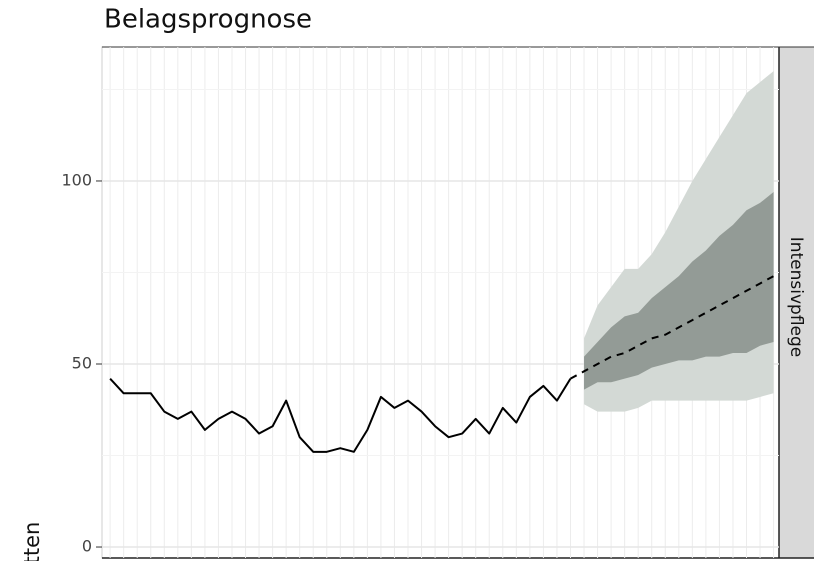 Image resolution: width=814 pixels, height=561 pixels. What do you see at coordinates (208, 20) in the screenshot?
I see `chart-title: Belagsprognose` at bounding box center [208, 20].